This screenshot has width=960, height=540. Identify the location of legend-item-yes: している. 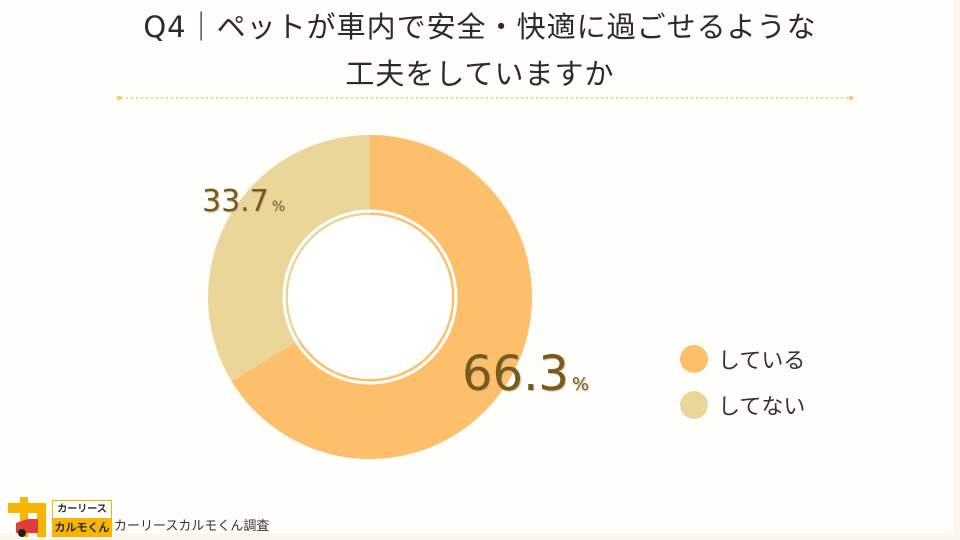
(742, 359).